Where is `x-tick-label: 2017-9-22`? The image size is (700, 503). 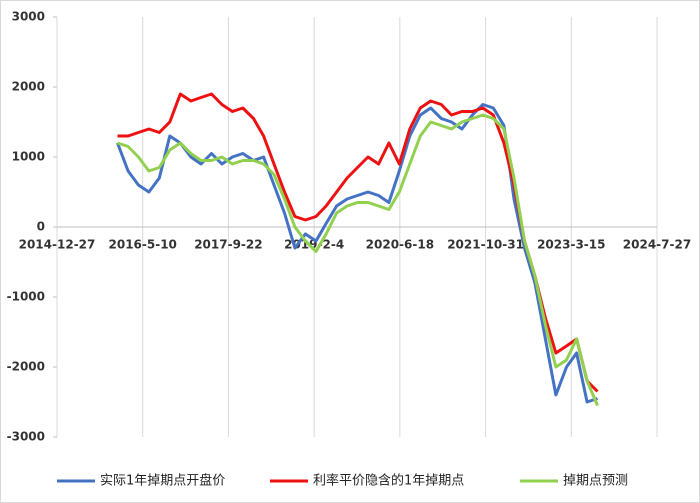
x-tick-label: 2017-9-22 is located at coordinates (228, 245).